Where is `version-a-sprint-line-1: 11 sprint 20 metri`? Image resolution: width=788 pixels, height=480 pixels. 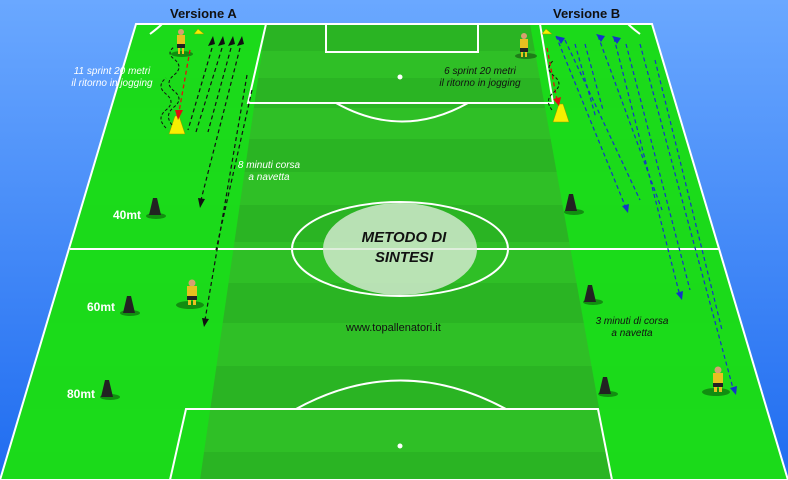
version-a-sprint-line-1: 11 sprint 20 metri is located at coordinates (112, 71).